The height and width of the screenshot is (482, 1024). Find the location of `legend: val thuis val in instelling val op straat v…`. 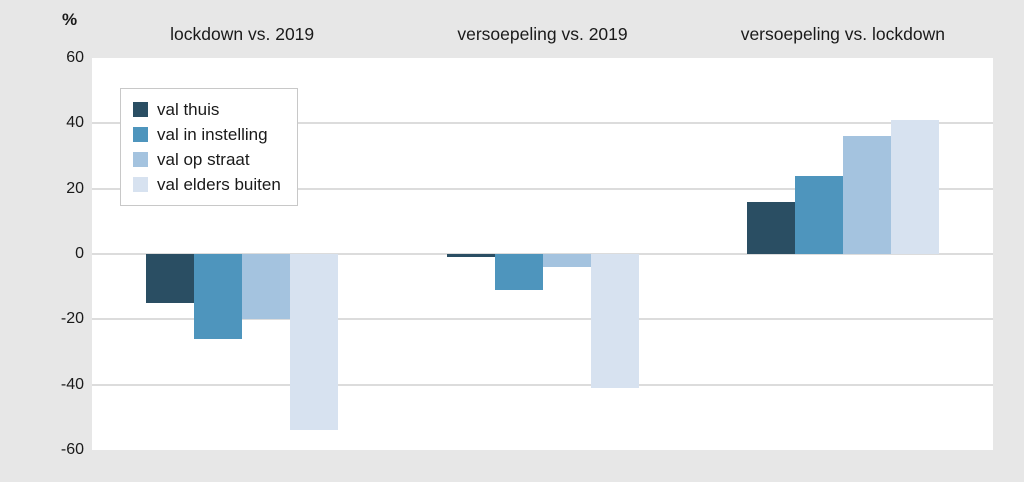

legend: val thuis val in instelling val op straat v… is located at coordinates (209, 147).